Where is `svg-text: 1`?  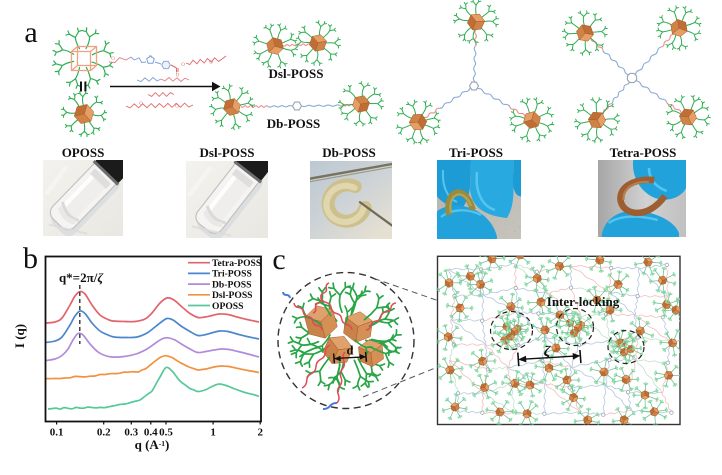
svg-text: 1 is located at coordinates (213, 433).